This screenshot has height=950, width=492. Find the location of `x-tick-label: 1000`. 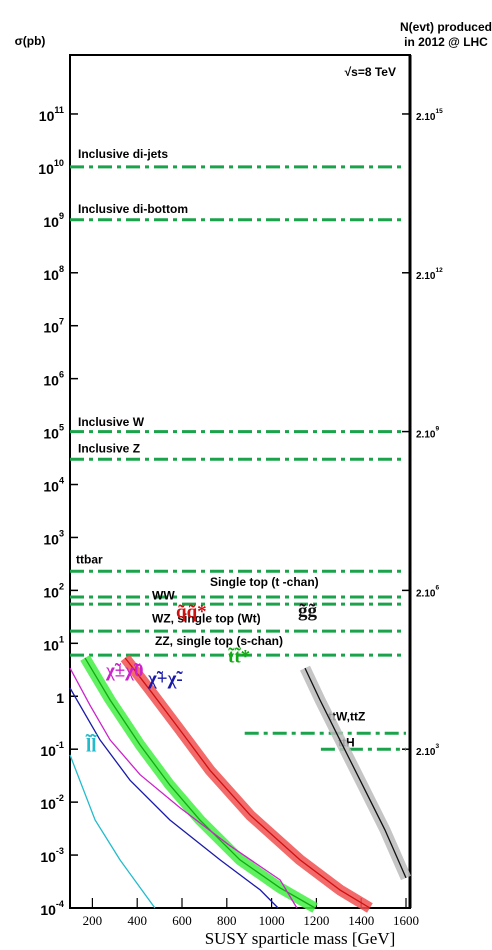

x-tick-label: 1000 is located at coordinates (272, 920).